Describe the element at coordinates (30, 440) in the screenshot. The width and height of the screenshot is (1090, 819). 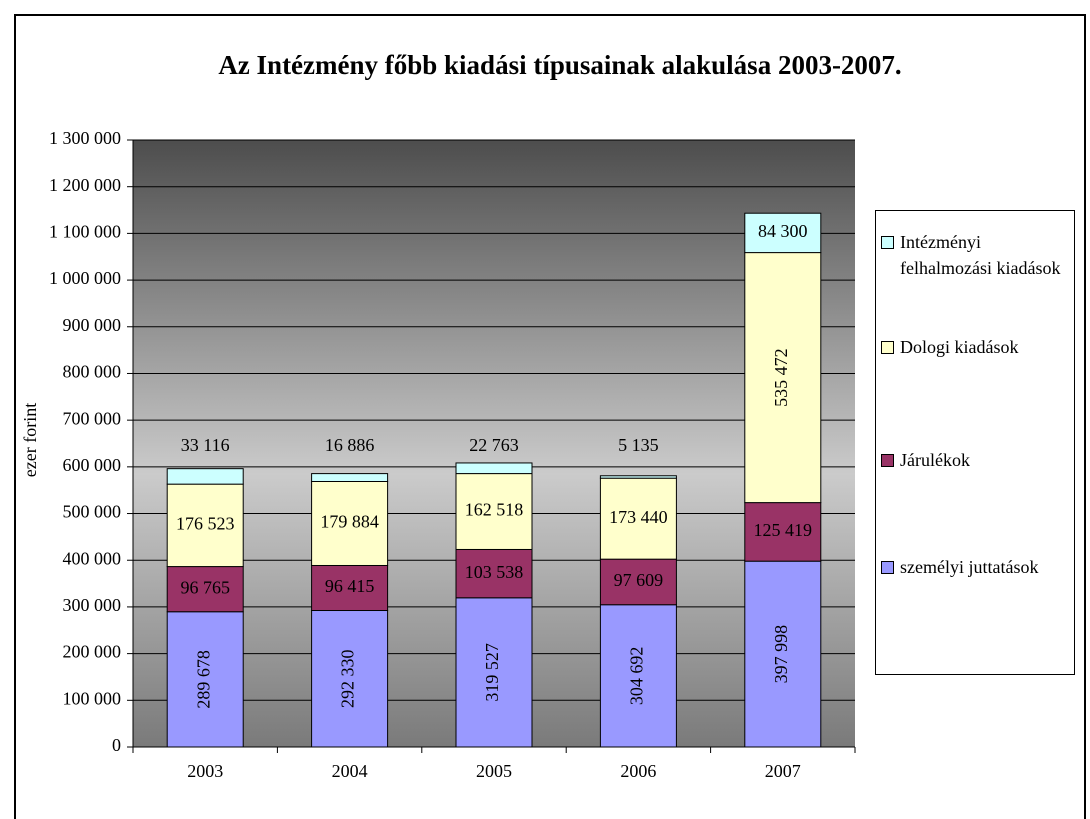
I see `y-axis-label: ezer forint` at that location.